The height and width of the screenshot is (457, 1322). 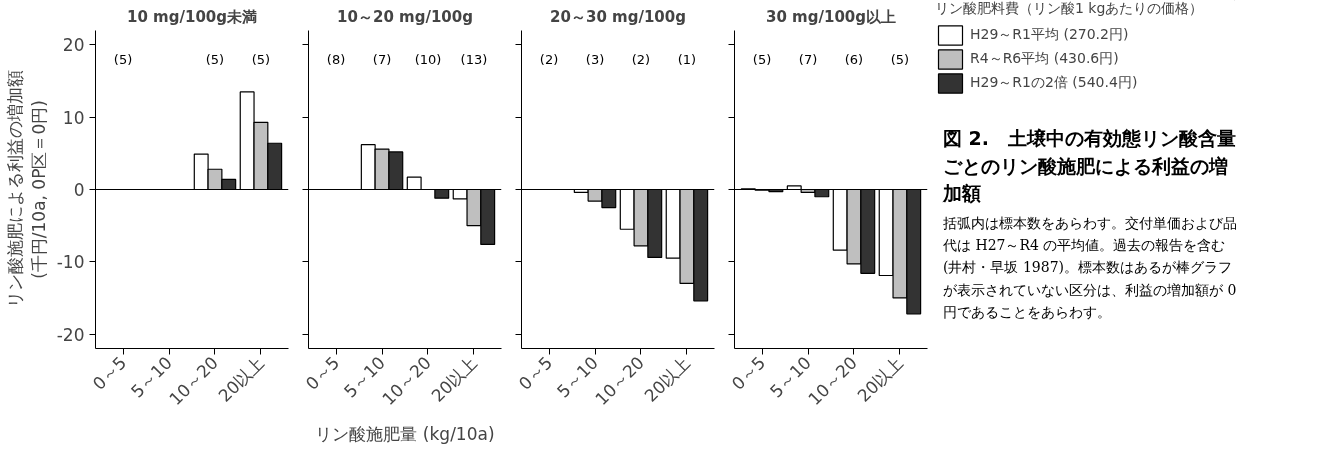 What do you see at coordinates (1049, 35) in the screenshot?
I see `legend-label: H29～R1平均 (270.2円)` at bounding box center [1049, 35].